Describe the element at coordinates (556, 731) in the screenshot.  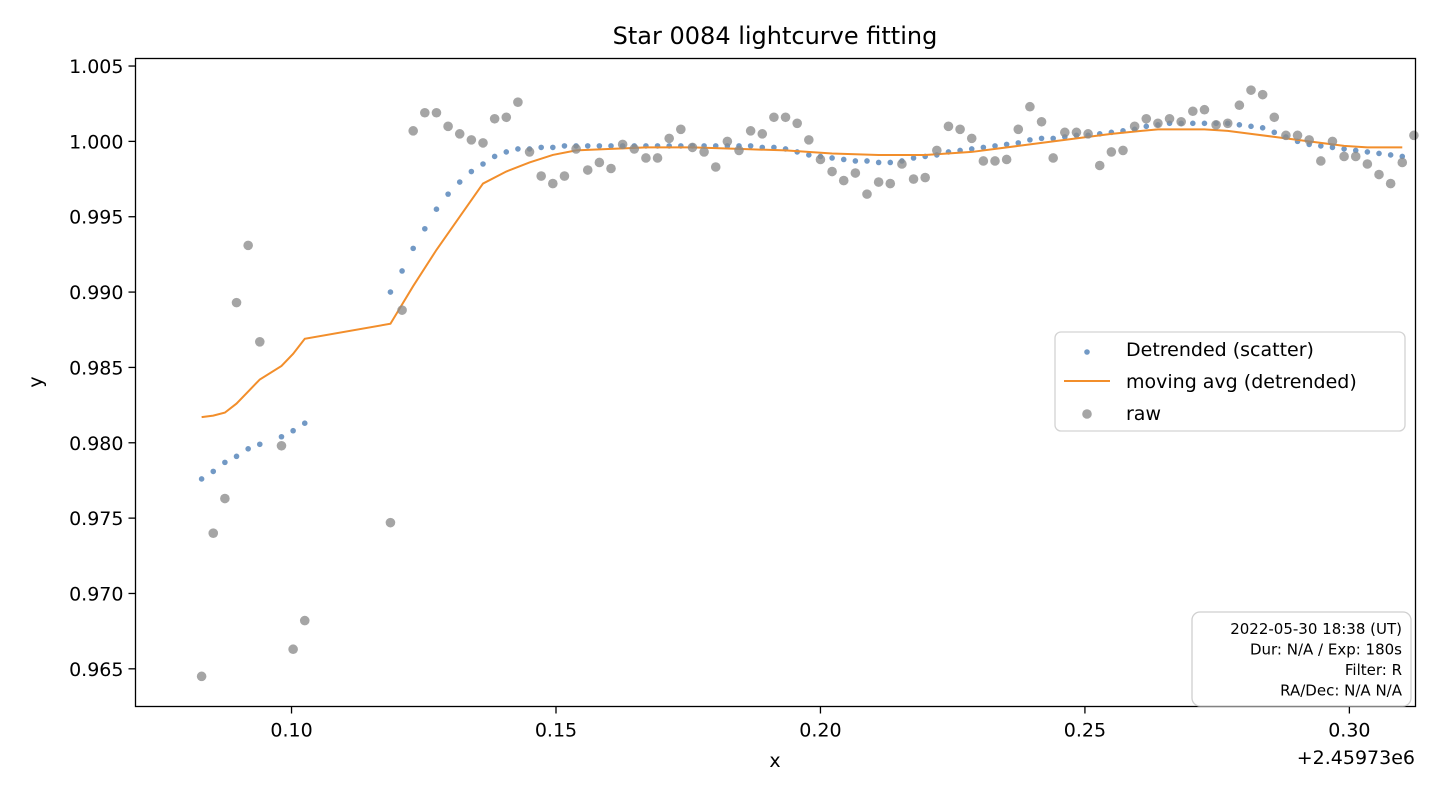
I see `x-tick-label: 0.15` at that location.